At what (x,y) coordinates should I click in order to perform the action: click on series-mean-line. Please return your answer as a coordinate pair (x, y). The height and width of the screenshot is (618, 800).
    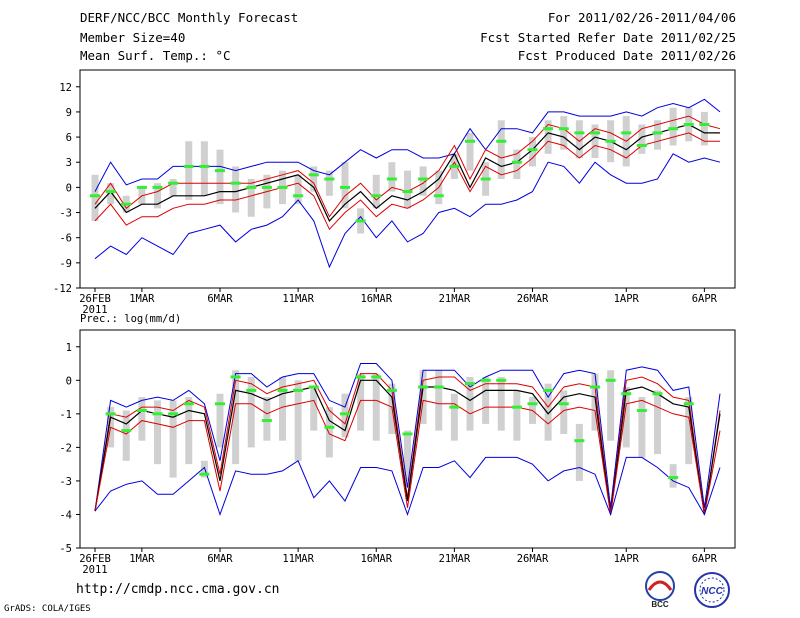
    Looking at the image, I should click on (407, 172).